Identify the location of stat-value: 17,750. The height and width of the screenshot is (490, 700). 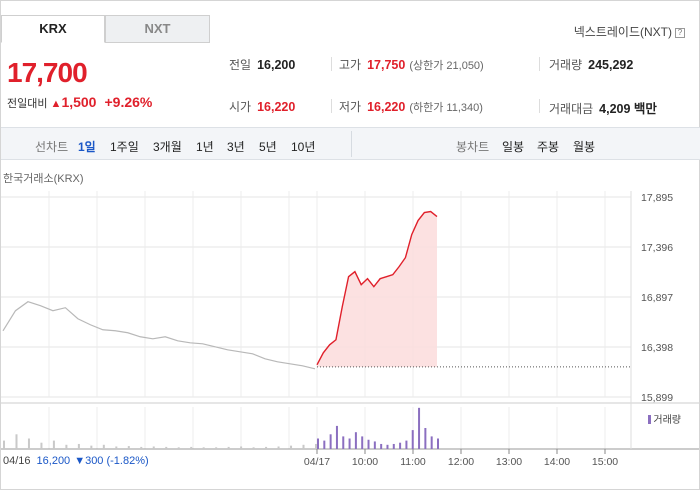
(386, 65).